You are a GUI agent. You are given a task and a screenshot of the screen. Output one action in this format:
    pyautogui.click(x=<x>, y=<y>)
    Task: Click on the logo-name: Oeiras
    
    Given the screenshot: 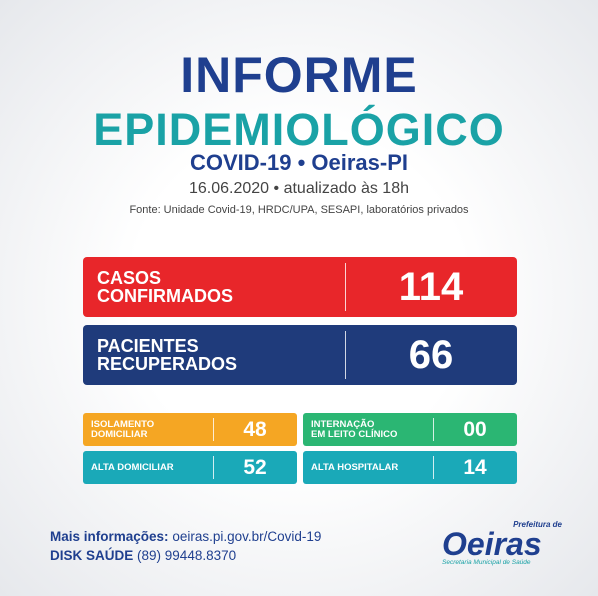 What is the action you would take?
    pyautogui.click(x=492, y=544)
    